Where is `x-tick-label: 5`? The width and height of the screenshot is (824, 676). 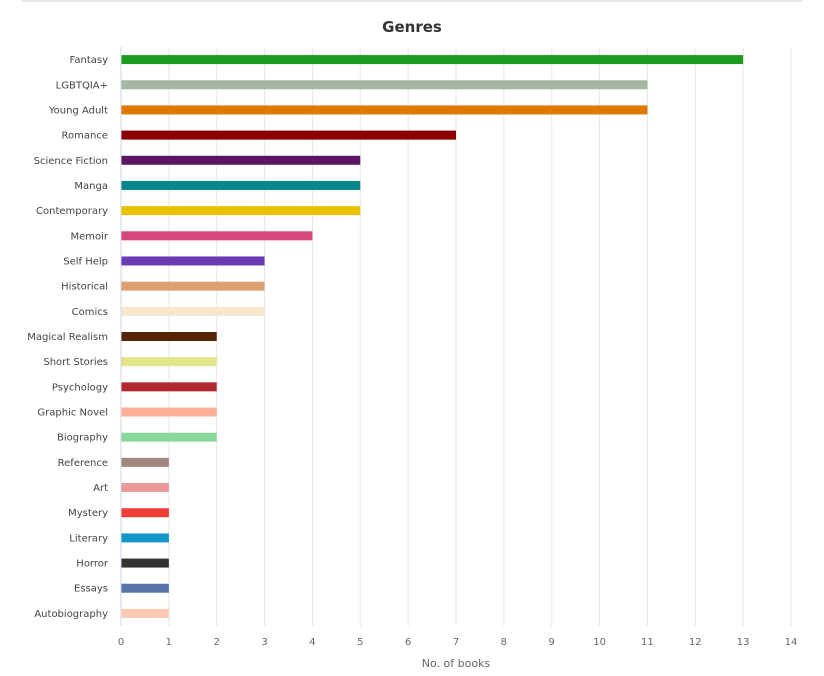
x-tick-label: 5 is located at coordinates (360, 642).